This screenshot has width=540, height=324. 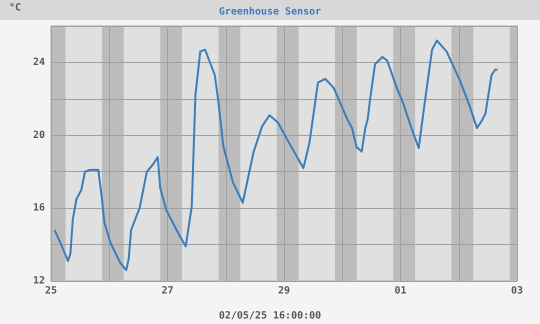 What do you see at coordinates (51, 291) in the screenshot?
I see `x-tick-label: 25` at bounding box center [51, 291].